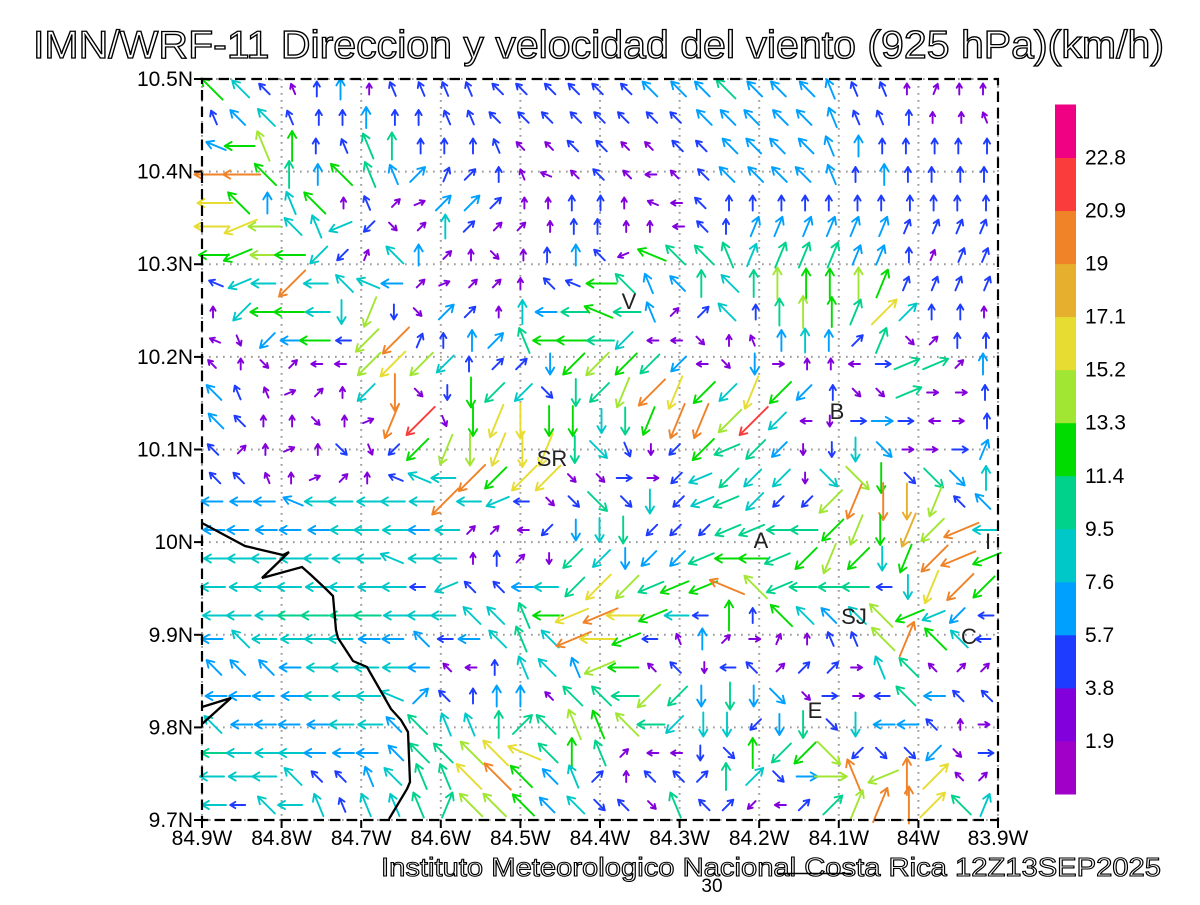 Image resolution: width=1200 pixels, height=905 pixels. I want to click on svg-text: 84.1W, so click(838, 838).